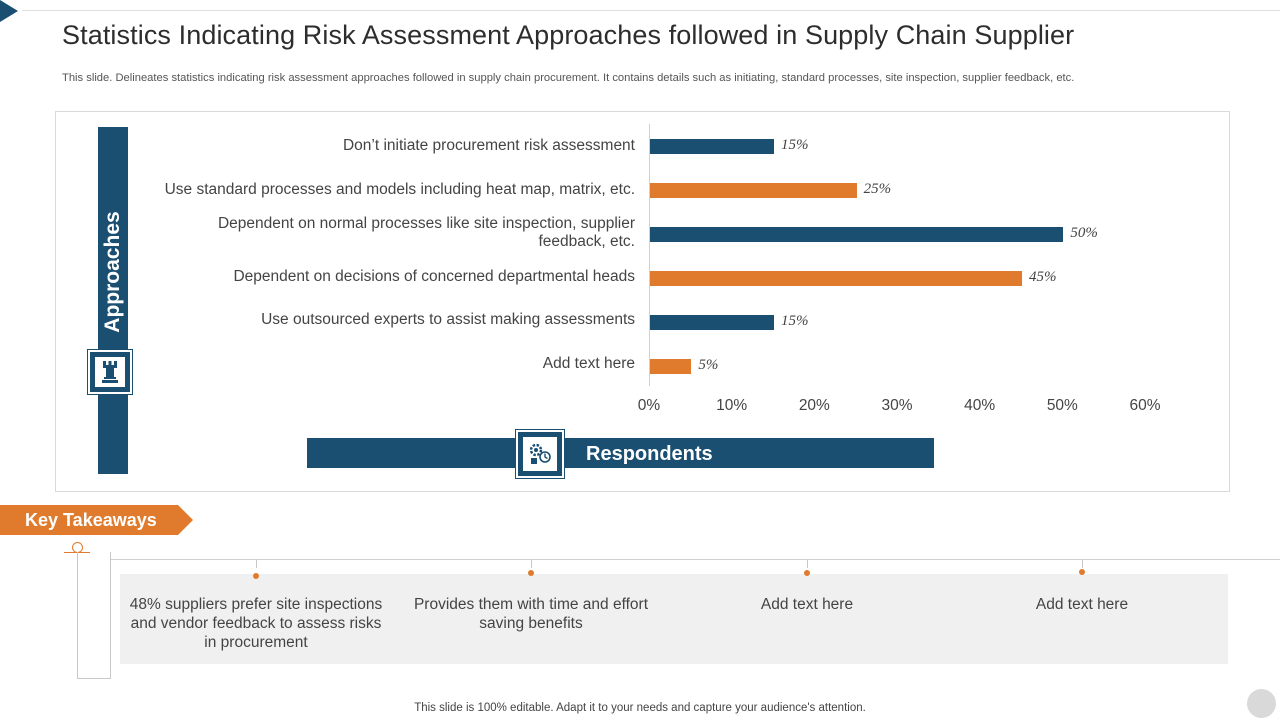 The height and width of the screenshot is (720, 1280). What do you see at coordinates (91, 520) in the screenshot?
I see `key-takeaways-label: Key Takeaways` at bounding box center [91, 520].